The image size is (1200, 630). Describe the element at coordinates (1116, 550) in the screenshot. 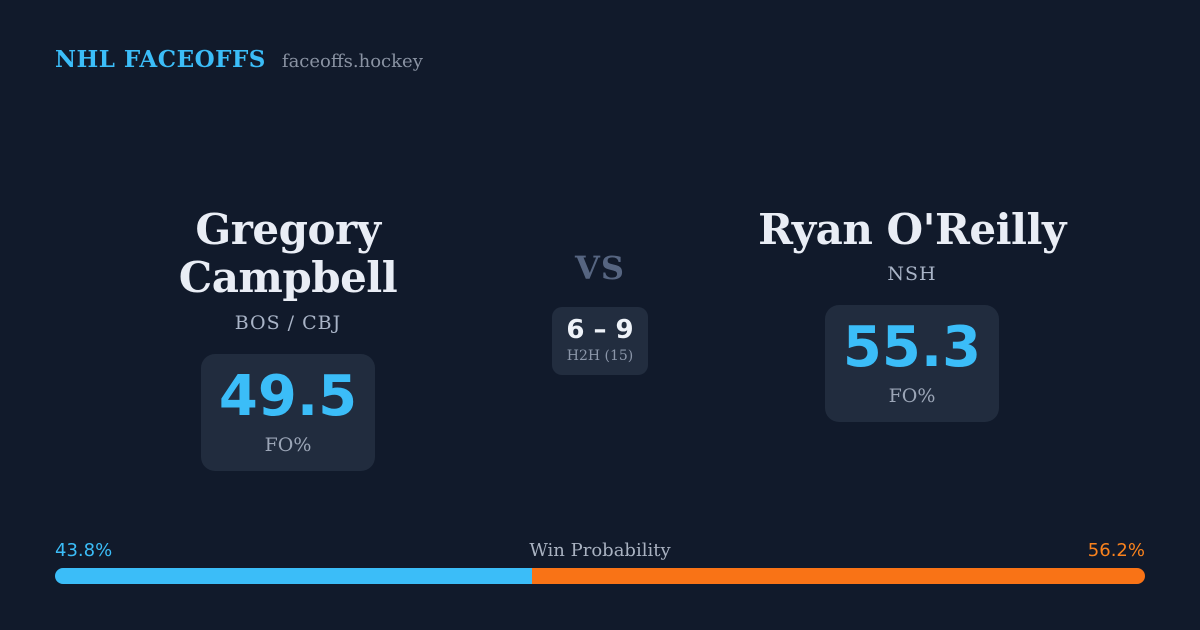

I see `win-probability-right-pct: 56.2%` at that location.